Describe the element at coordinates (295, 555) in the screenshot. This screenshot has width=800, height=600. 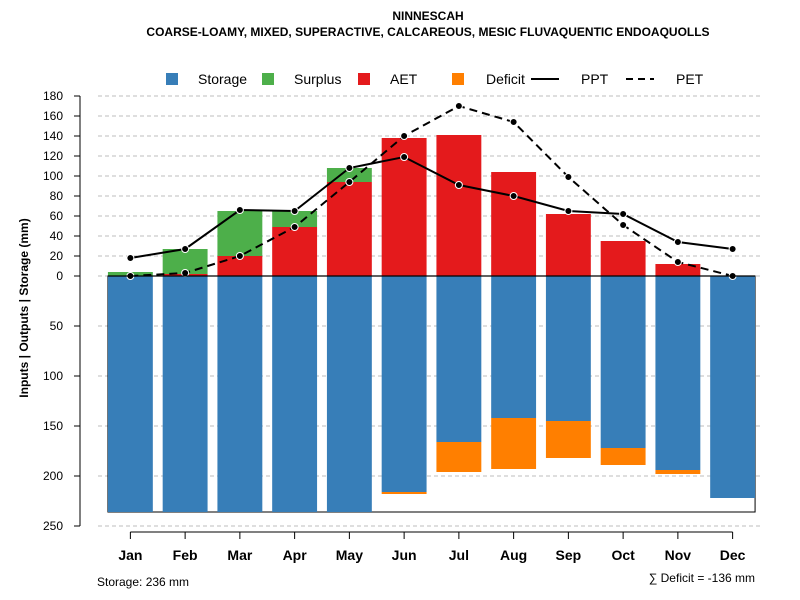
I see `x-tick-label: Apr` at that location.